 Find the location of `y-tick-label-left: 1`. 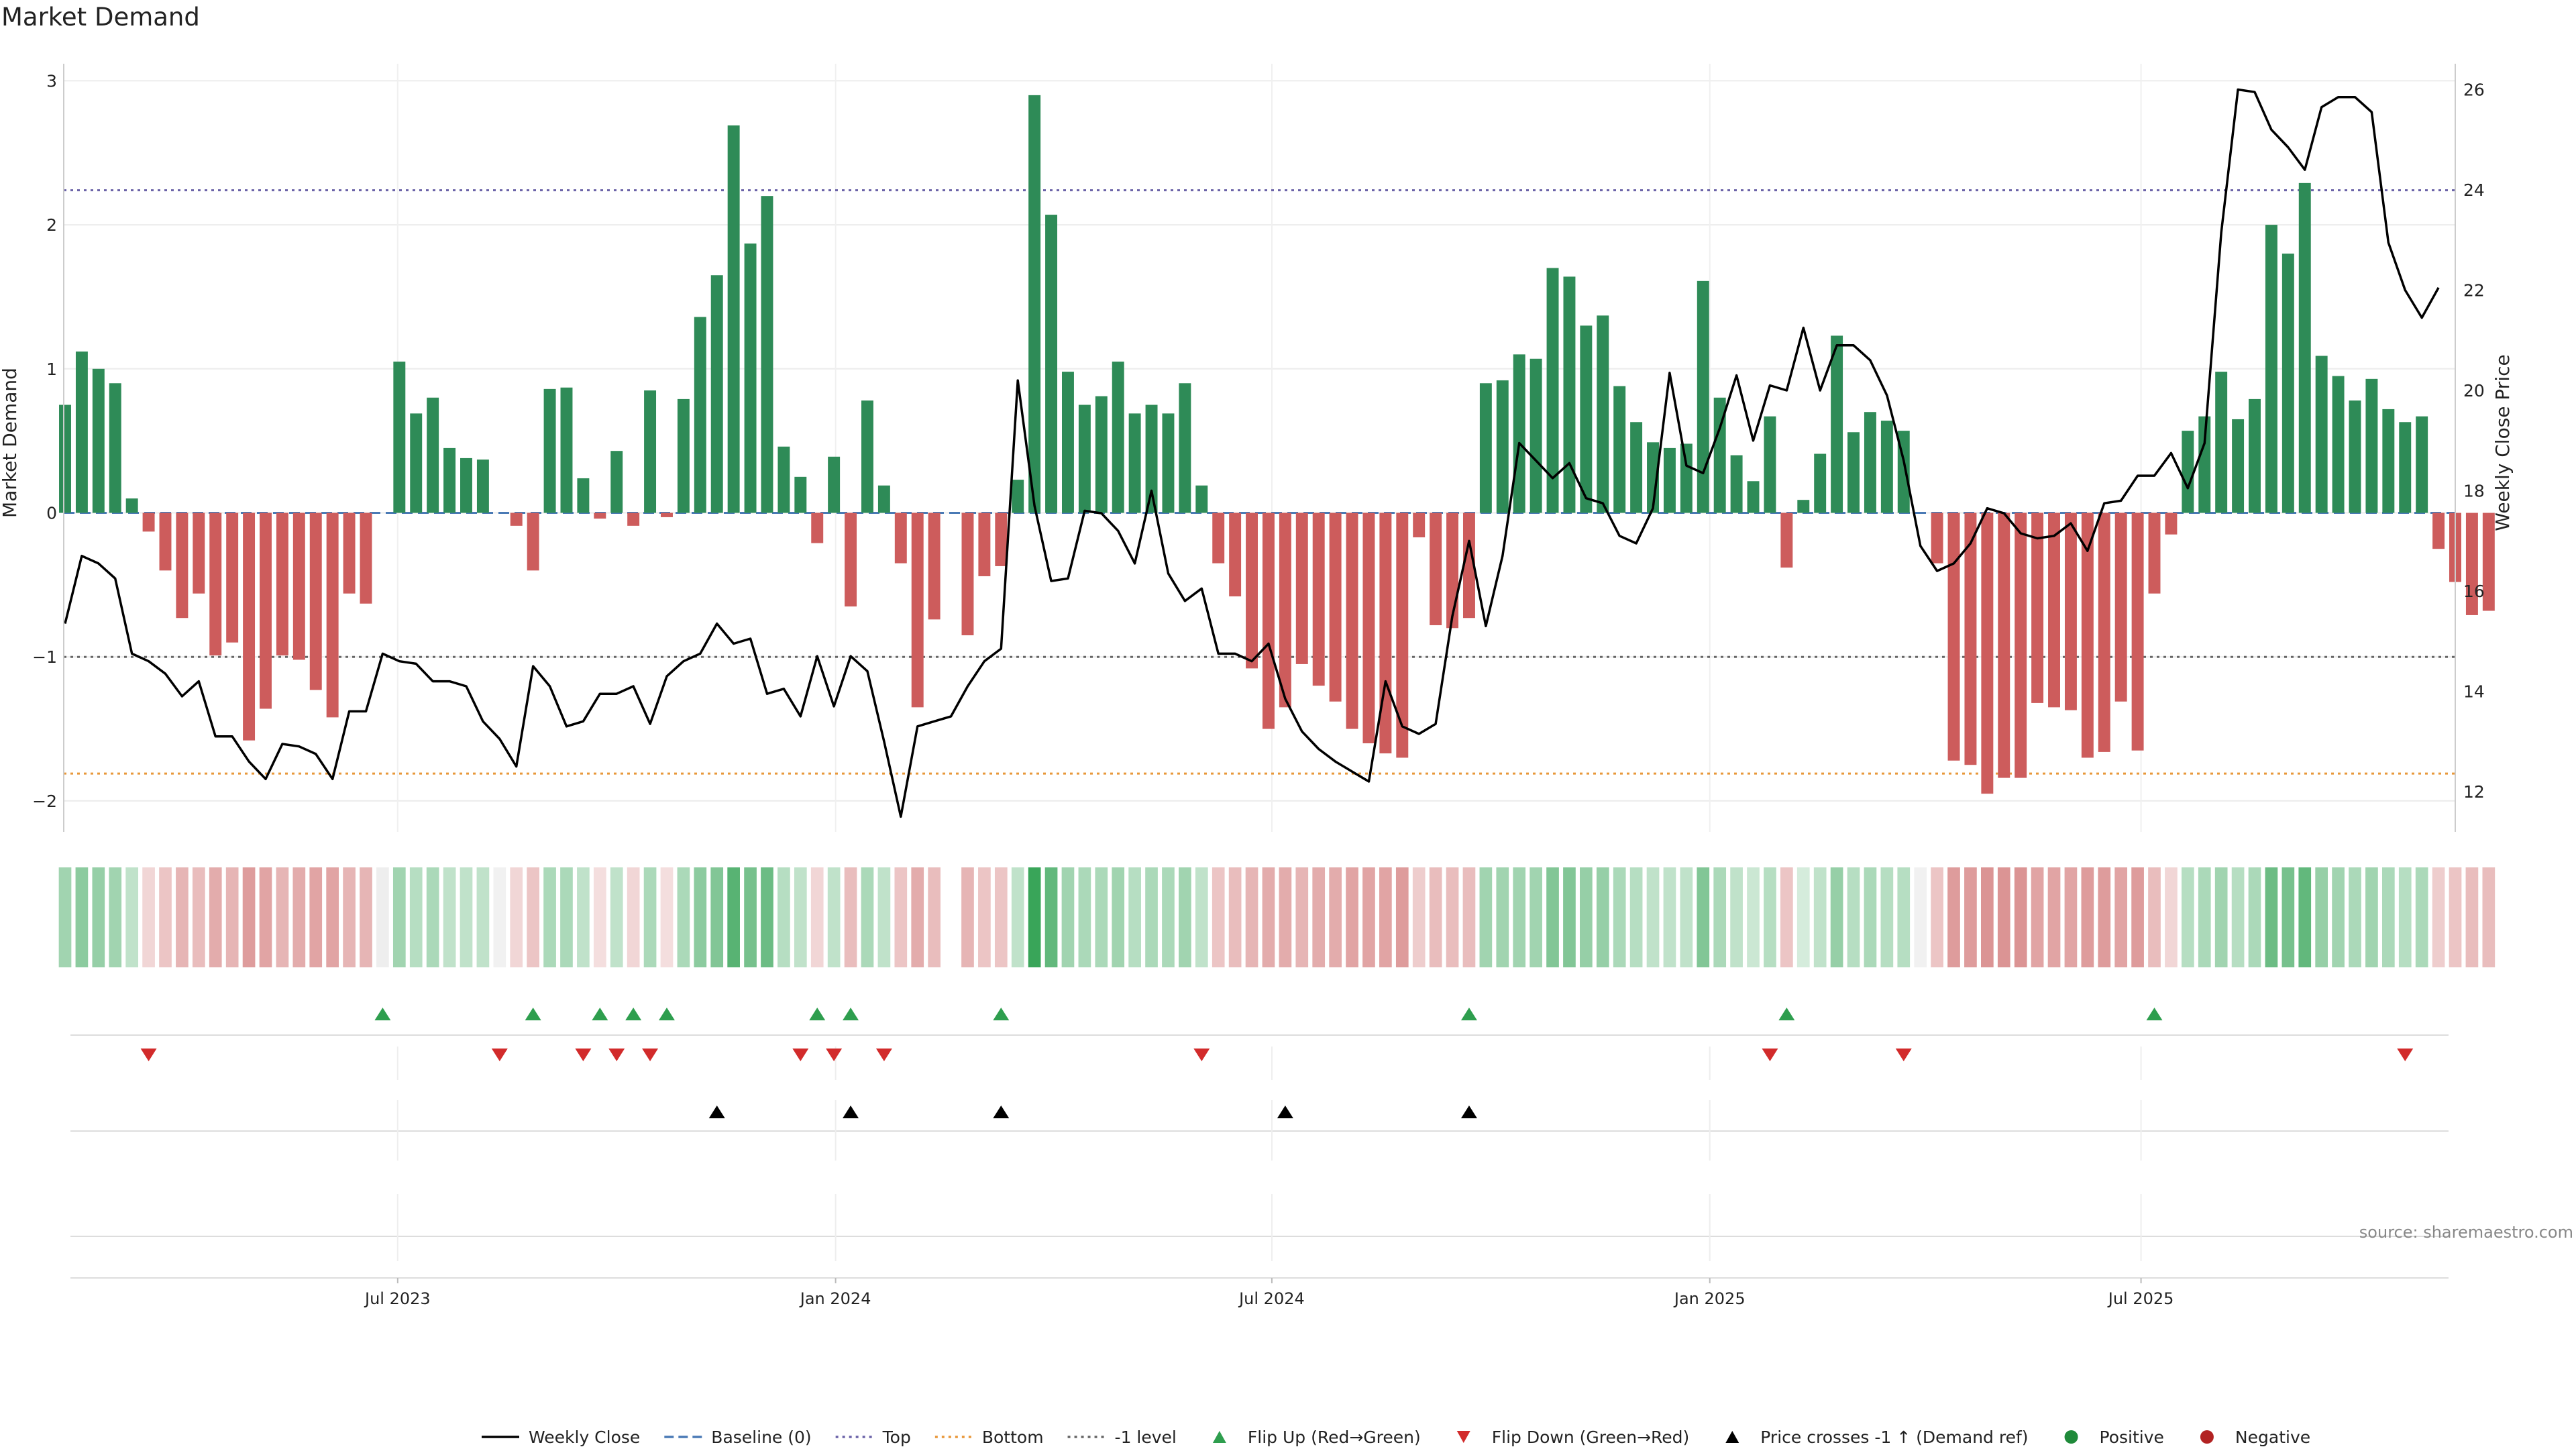

y-tick-label-left: 1 is located at coordinates (51, 369).